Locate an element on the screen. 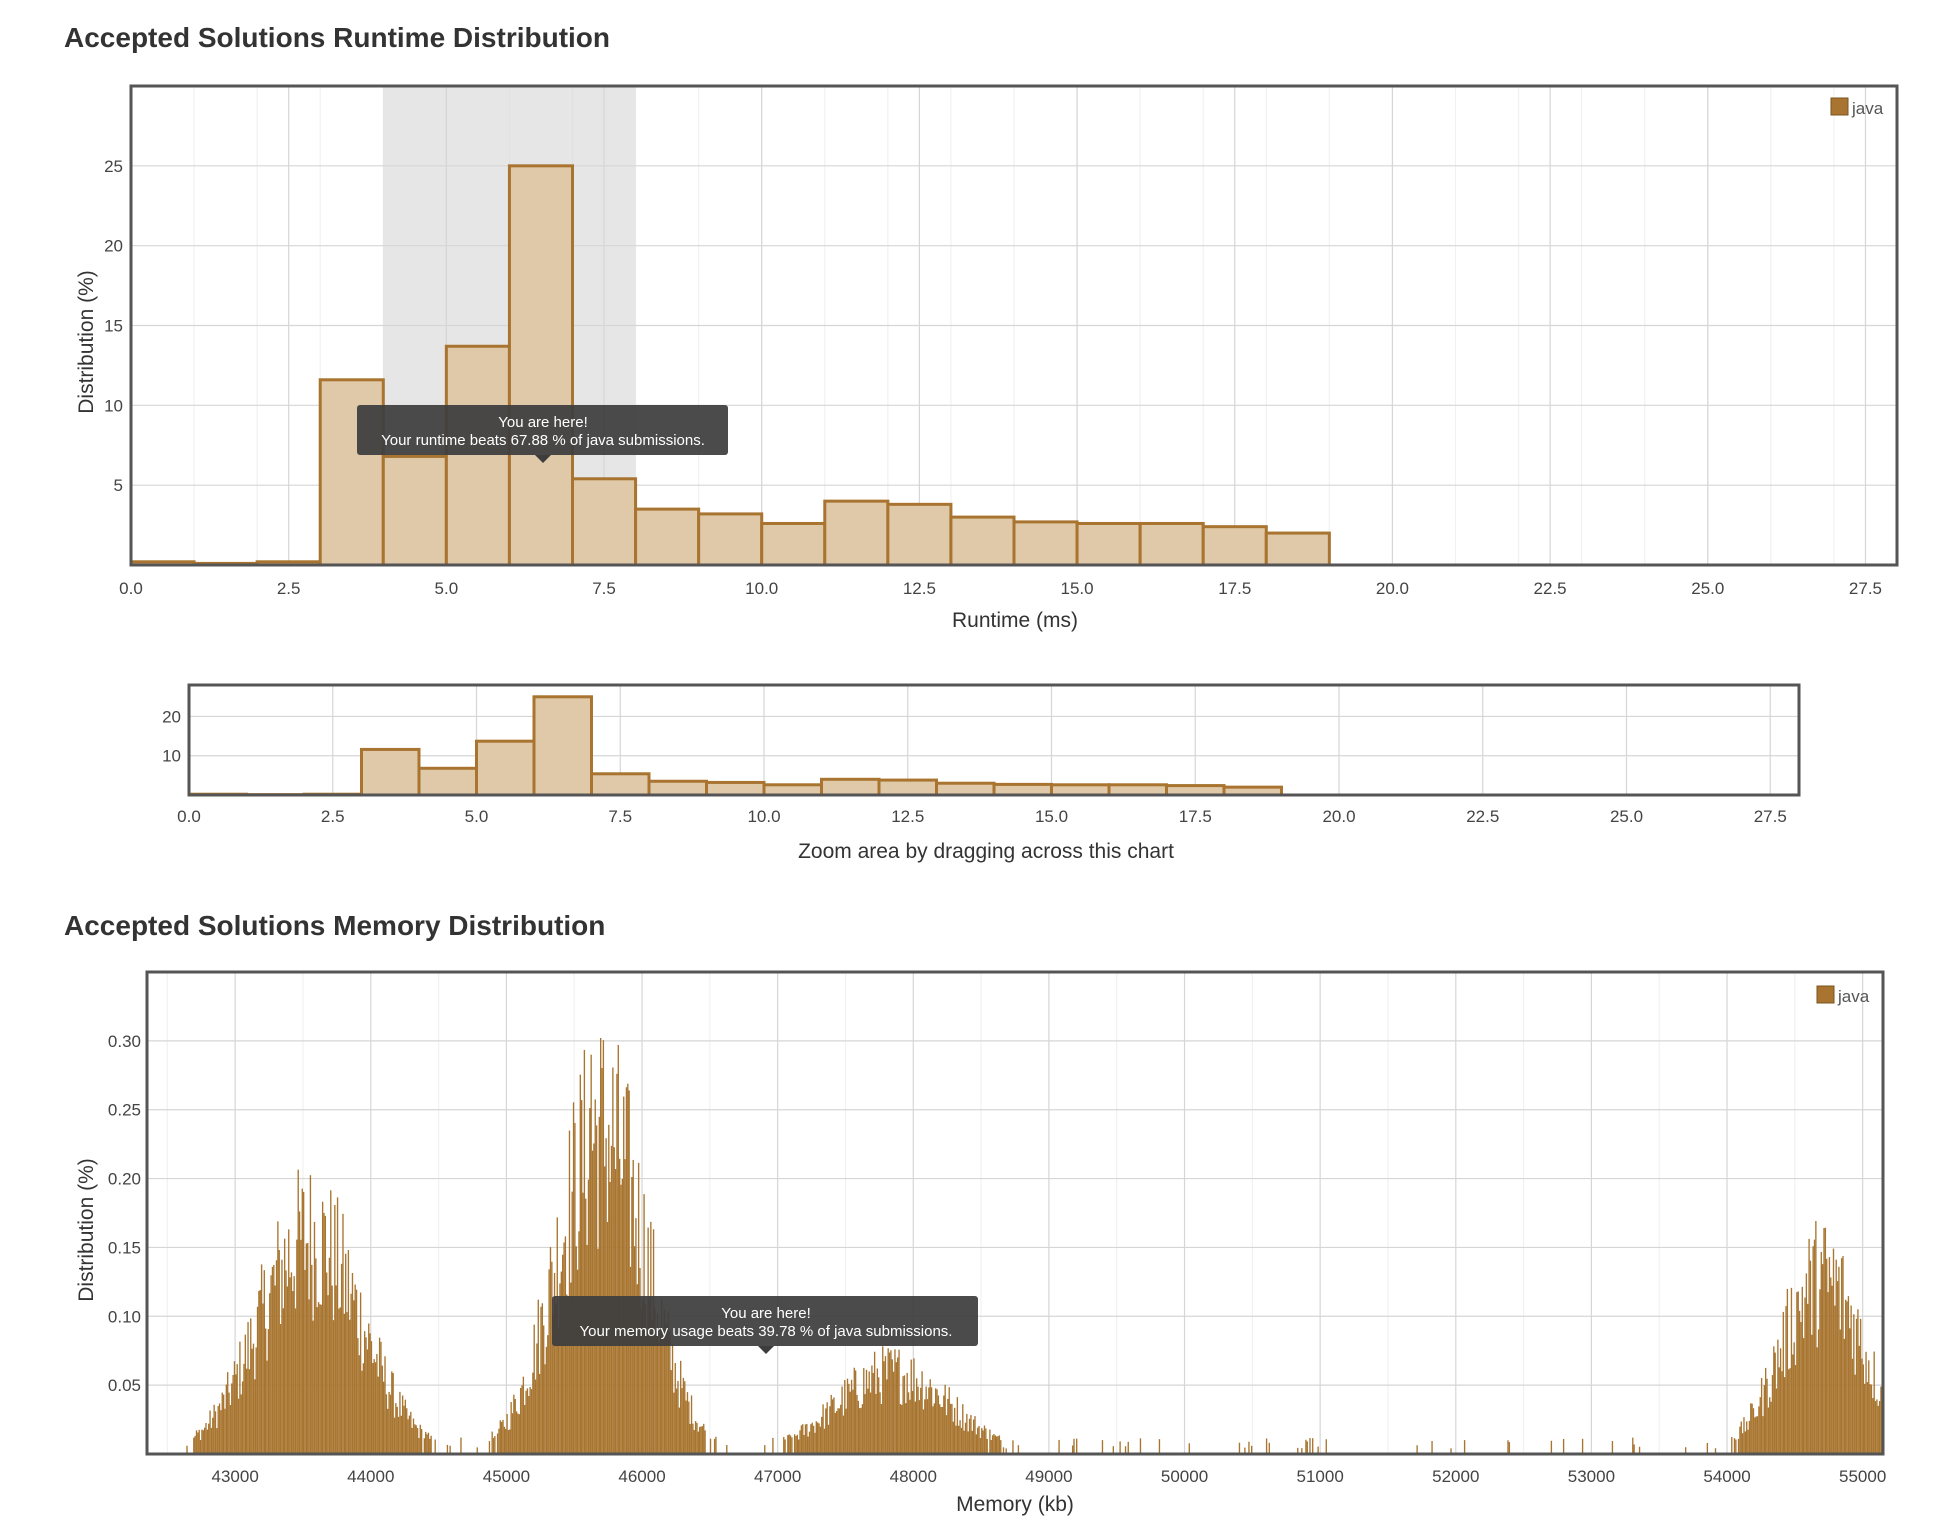 The image size is (1938, 1522). y-tick-label: 0.25 is located at coordinates (124, 1110).